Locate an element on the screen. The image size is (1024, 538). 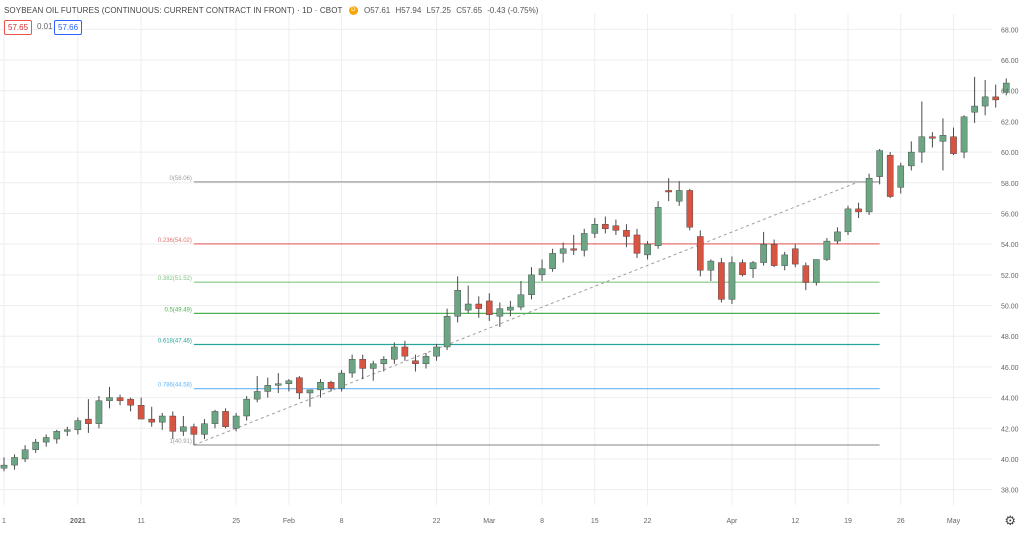
fib-level-label: 0.786(44.58) is located at coordinates (175, 386).